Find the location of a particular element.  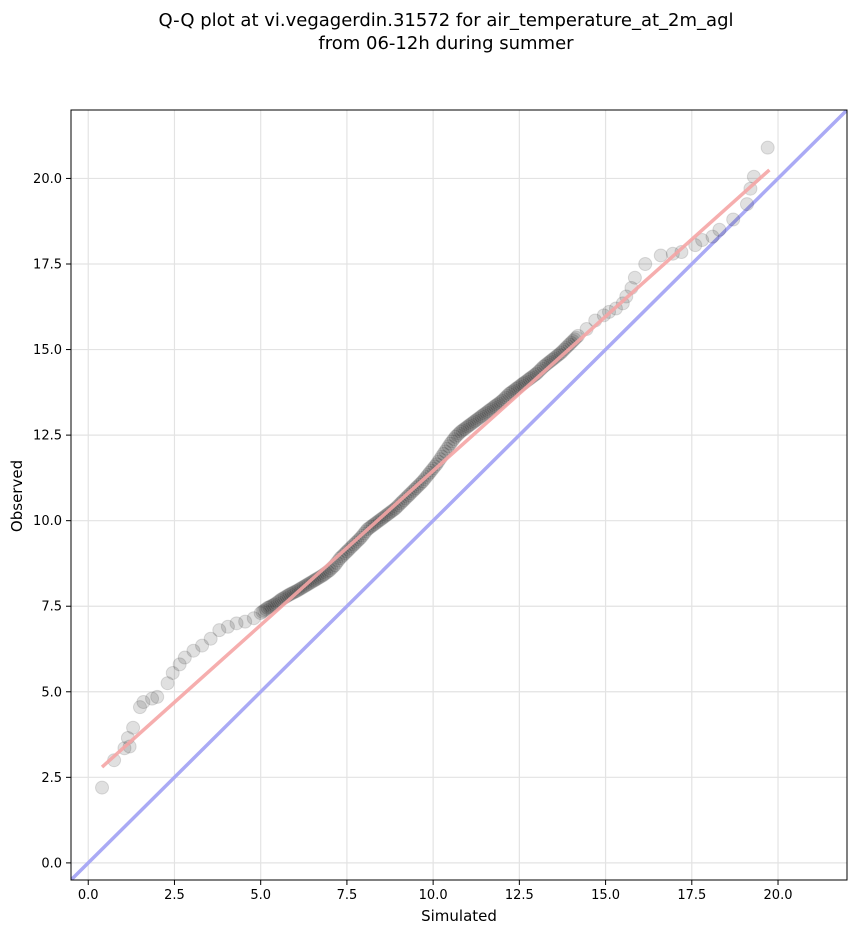

x-tick-label: 2.5 is located at coordinates (174, 895).